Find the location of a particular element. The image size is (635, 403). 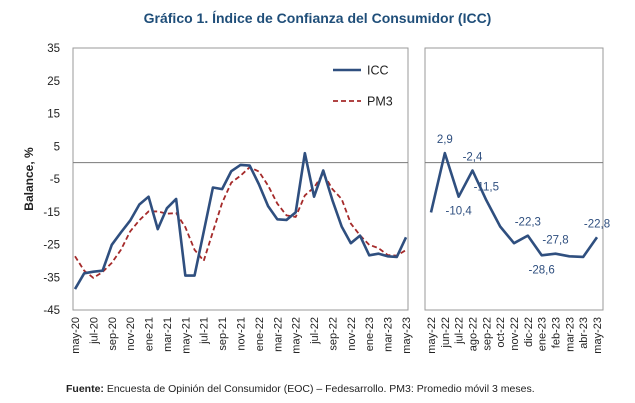

y-tick-label: 15 is located at coordinates (53, 115).